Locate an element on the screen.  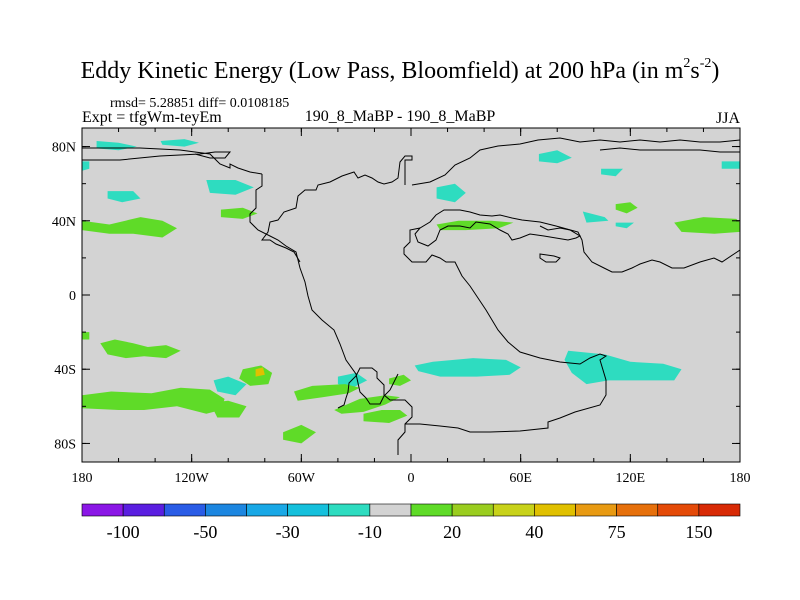
colorbar-label: 75 is located at coordinates (617, 532).